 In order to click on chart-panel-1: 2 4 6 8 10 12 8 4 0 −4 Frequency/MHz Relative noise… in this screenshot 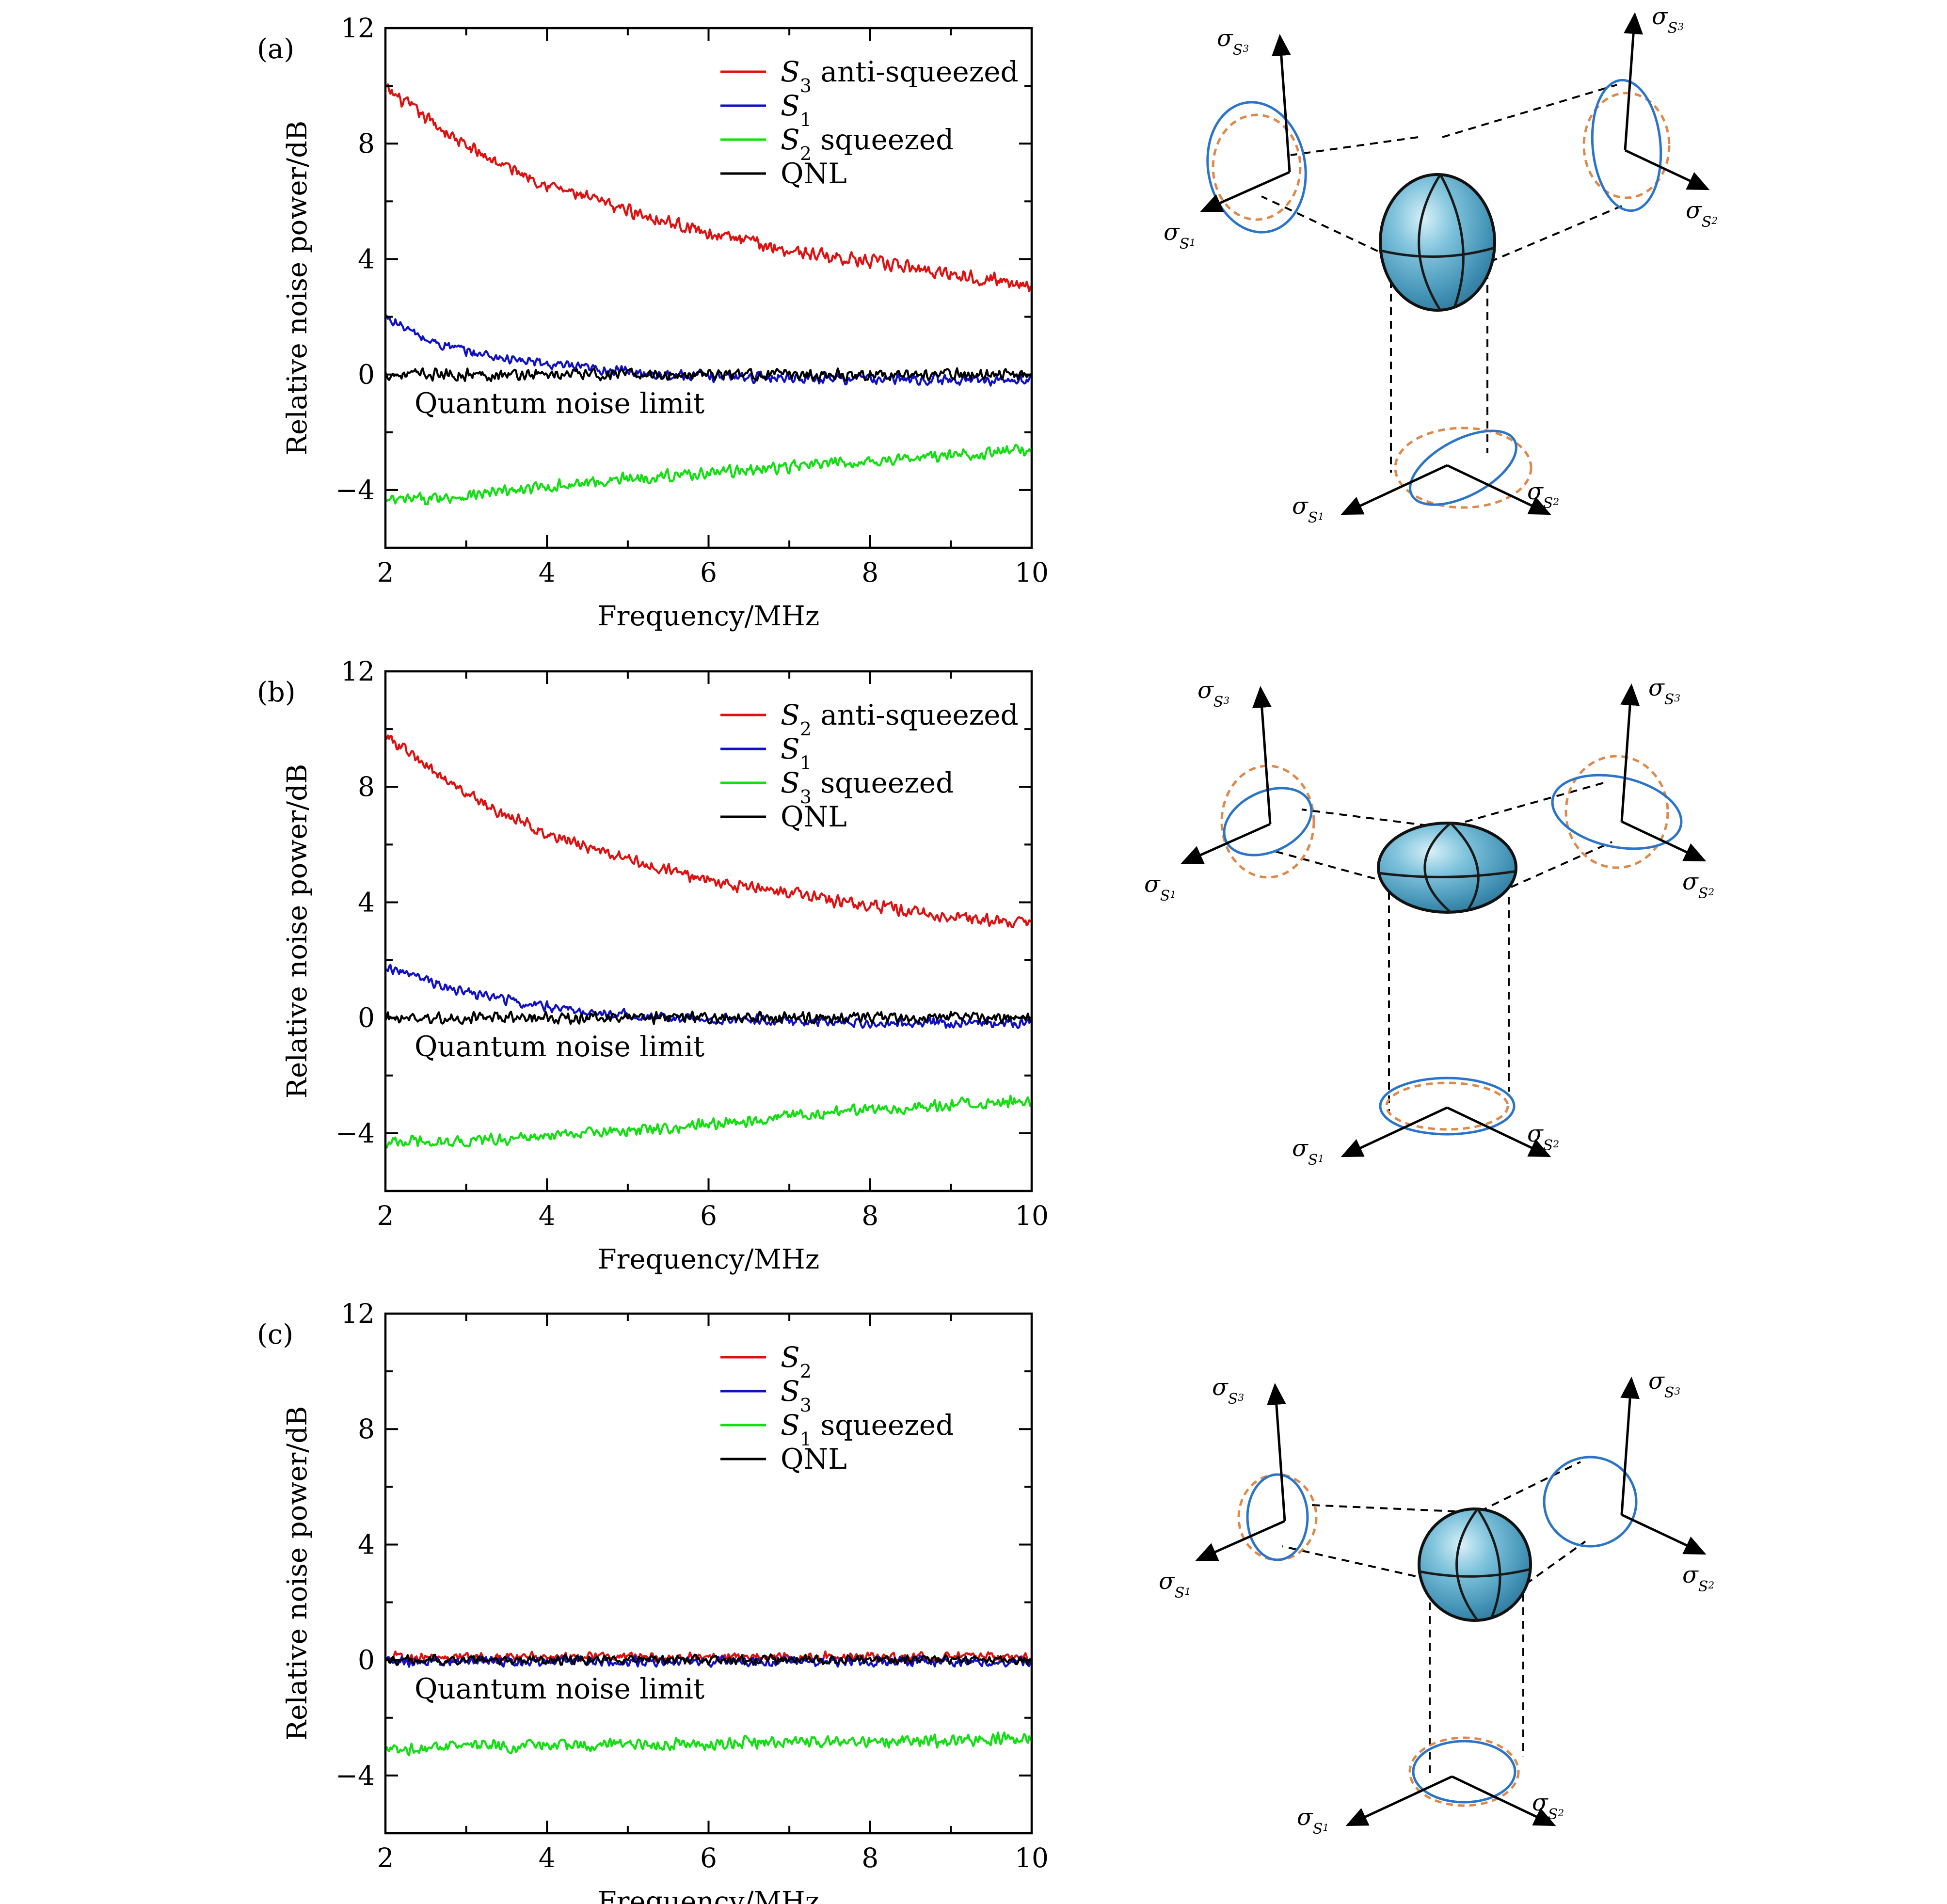, I will do `click(653, 323)`.